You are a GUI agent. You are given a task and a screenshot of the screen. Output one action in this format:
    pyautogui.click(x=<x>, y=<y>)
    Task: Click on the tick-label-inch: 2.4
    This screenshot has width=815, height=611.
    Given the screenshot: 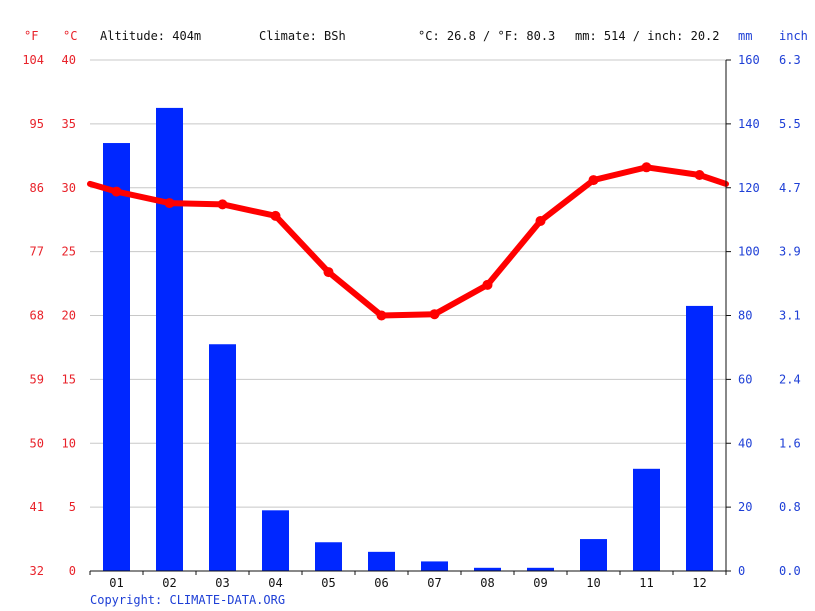 What is the action you would take?
    pyautogui.click(x=790, y=379)
    